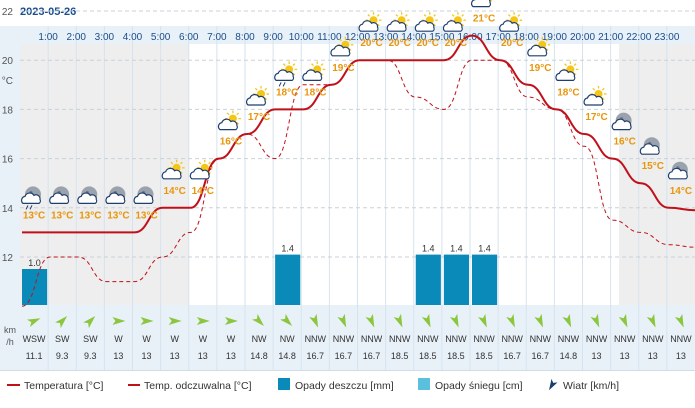 The height and width of the screenshot is (408, 695). Describe the element at coordinates (553, 384) in the screenshot. I see `legend-wind-arrow` at that location.